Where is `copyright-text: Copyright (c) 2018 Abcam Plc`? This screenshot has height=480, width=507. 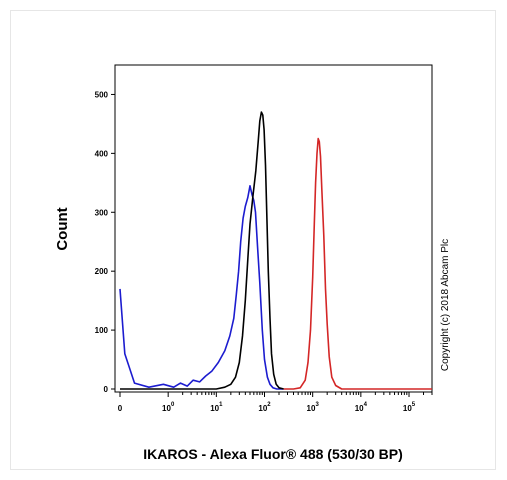
copyright-text: Copyright (c) 2018 Abcam Plc is located at coordinates (445, 305).